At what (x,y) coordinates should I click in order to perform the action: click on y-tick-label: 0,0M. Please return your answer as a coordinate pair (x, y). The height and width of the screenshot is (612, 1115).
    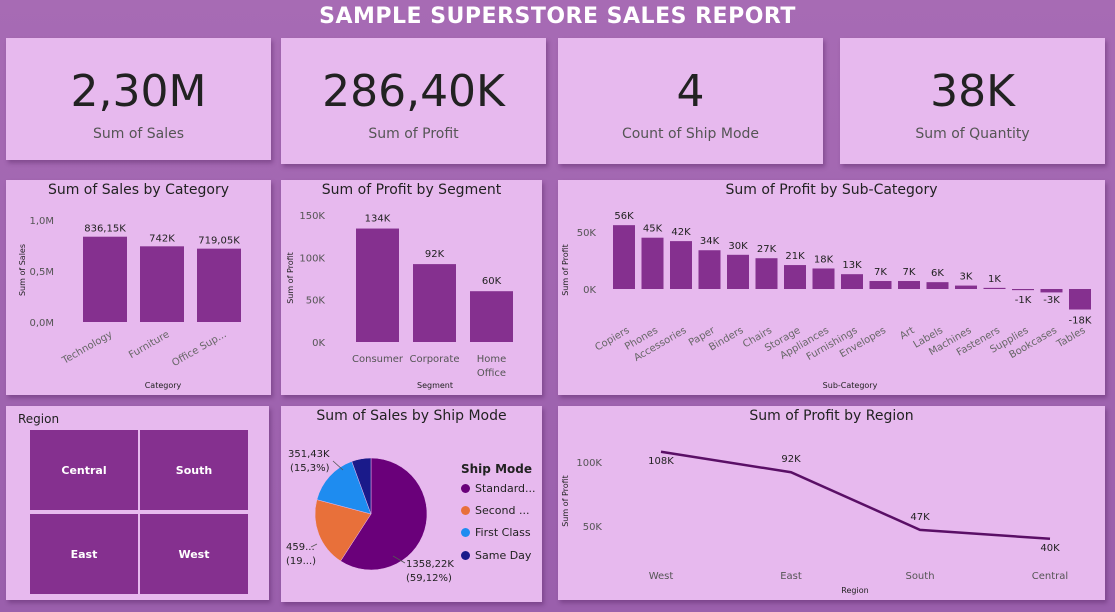
    Looking at the image, I should click on (41, 323).